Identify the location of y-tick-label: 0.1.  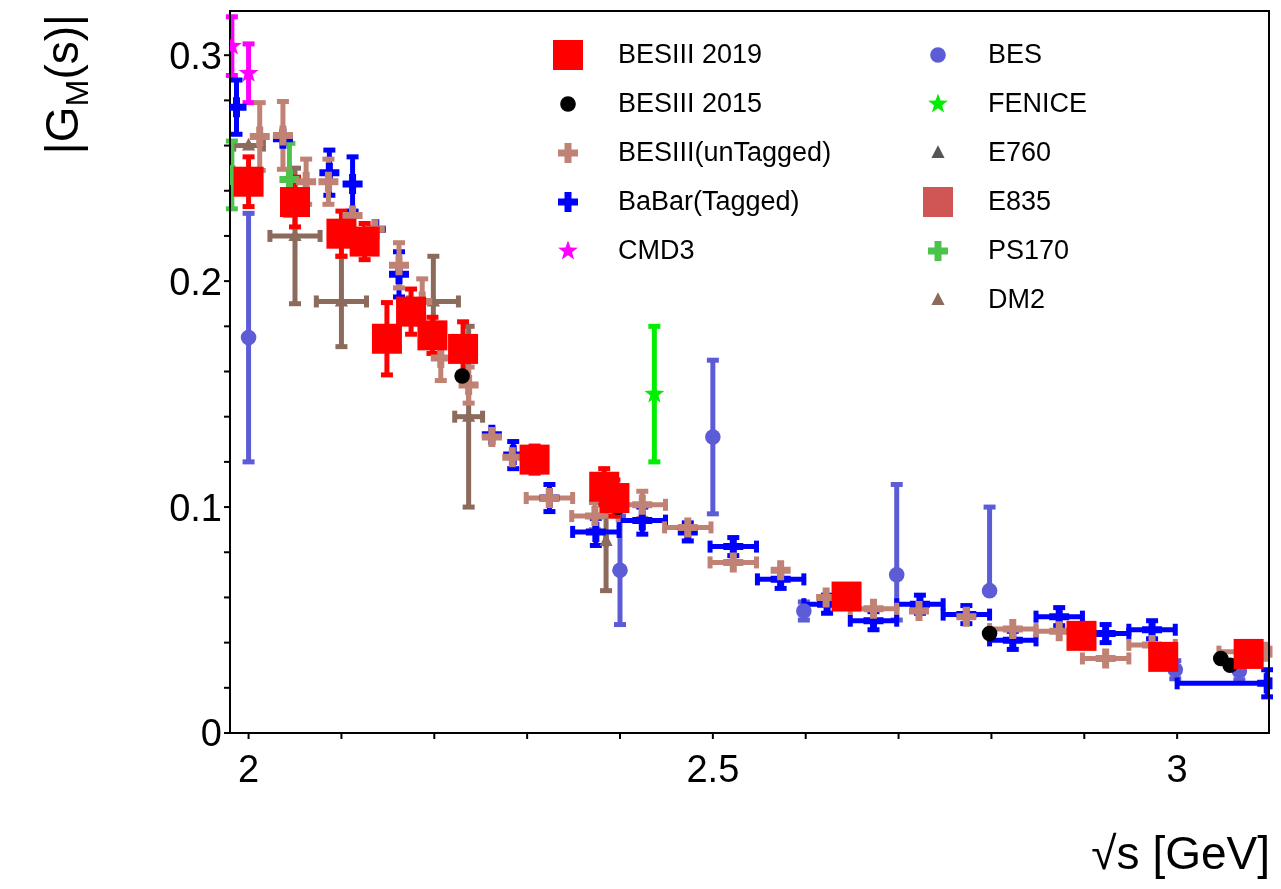
(195, 507).